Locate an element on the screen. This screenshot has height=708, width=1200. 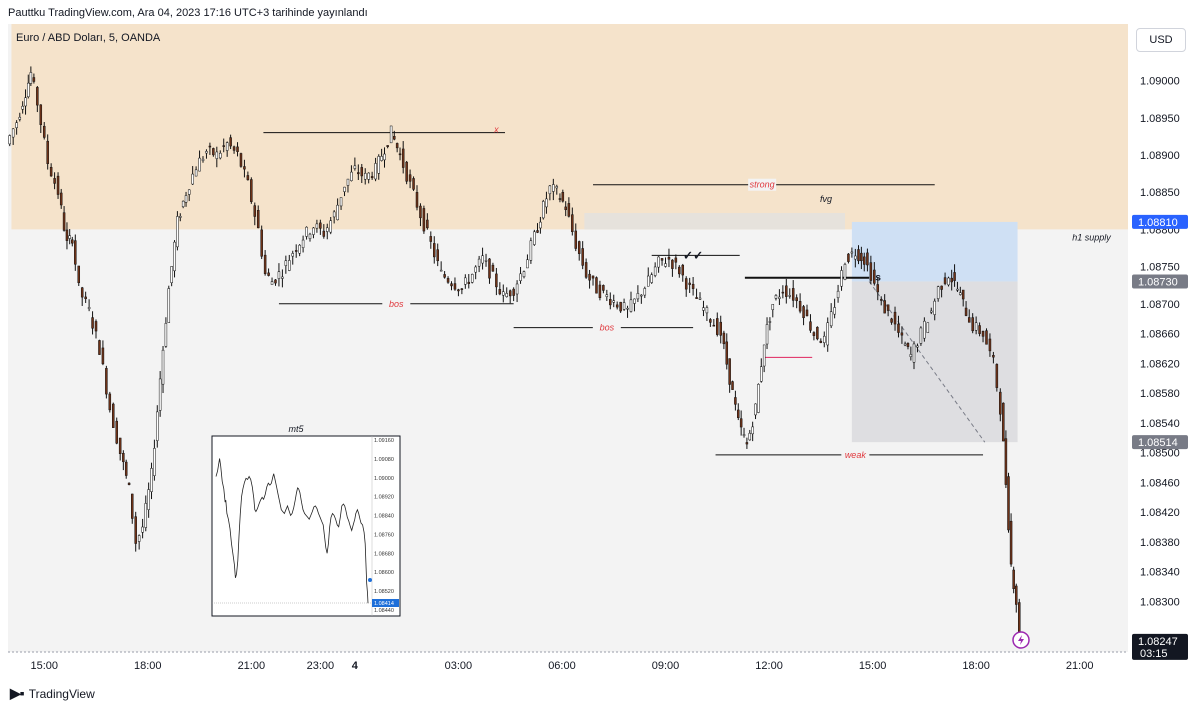
bos-1-label-bg is located at coordinates (396, 303).